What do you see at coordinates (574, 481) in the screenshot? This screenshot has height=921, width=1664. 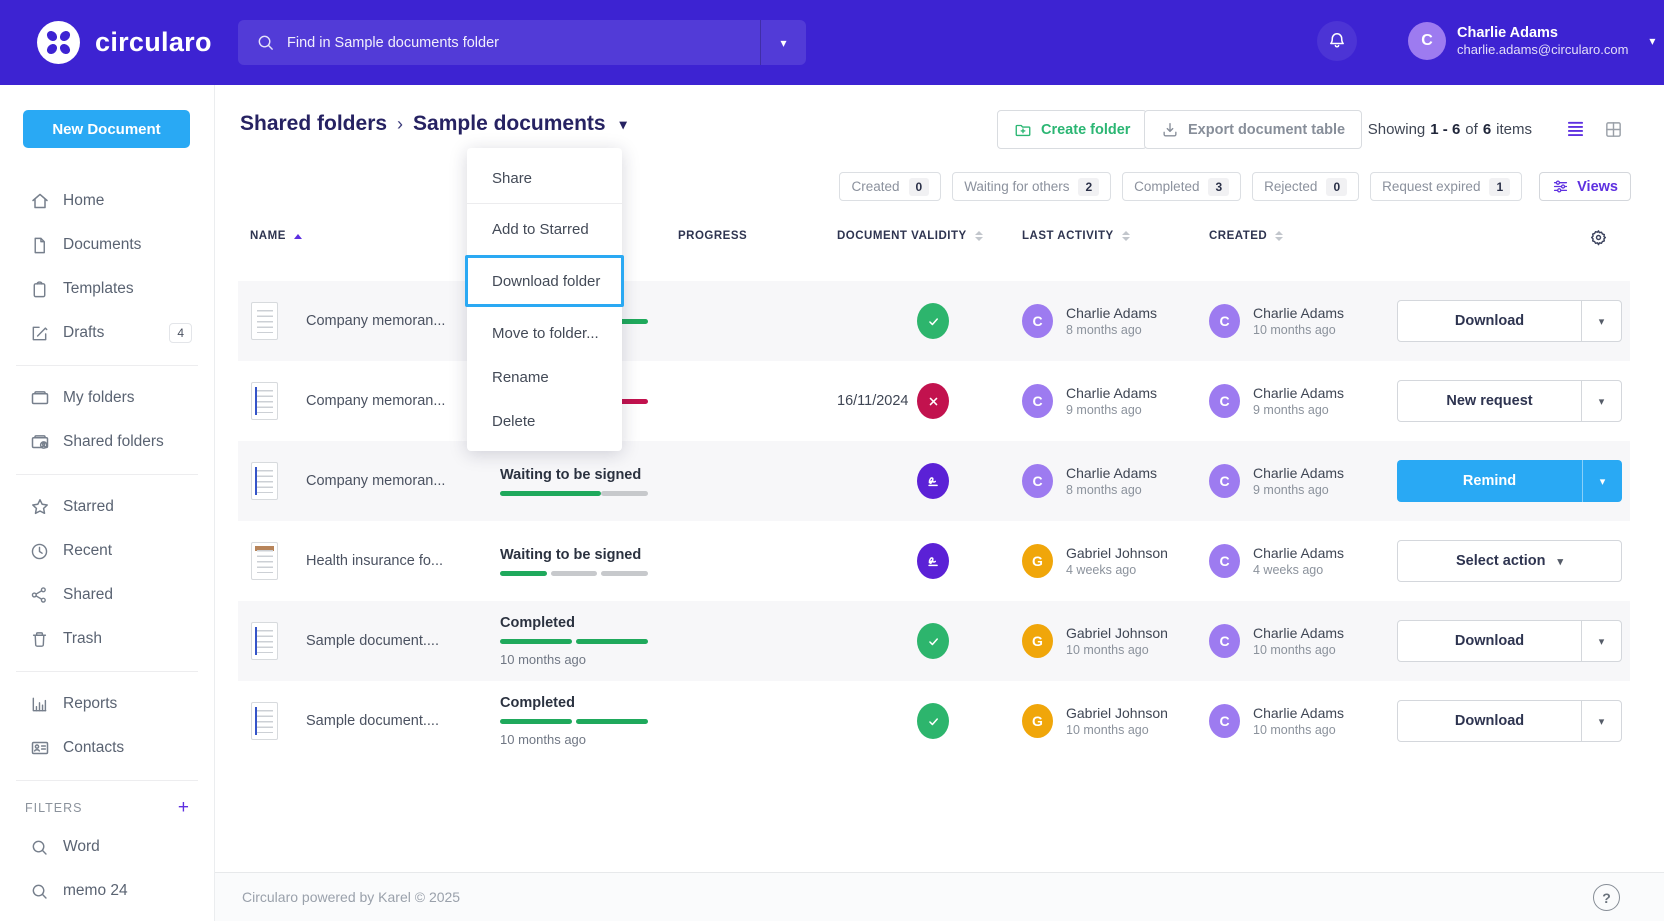 I see `status-cell: Waiting to be signed` at bounding box center [574, 481].